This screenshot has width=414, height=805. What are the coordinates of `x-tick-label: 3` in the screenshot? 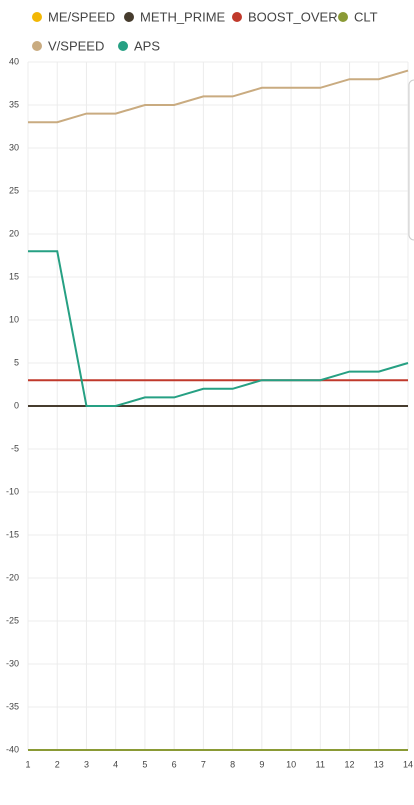 It's located at (86, 764).